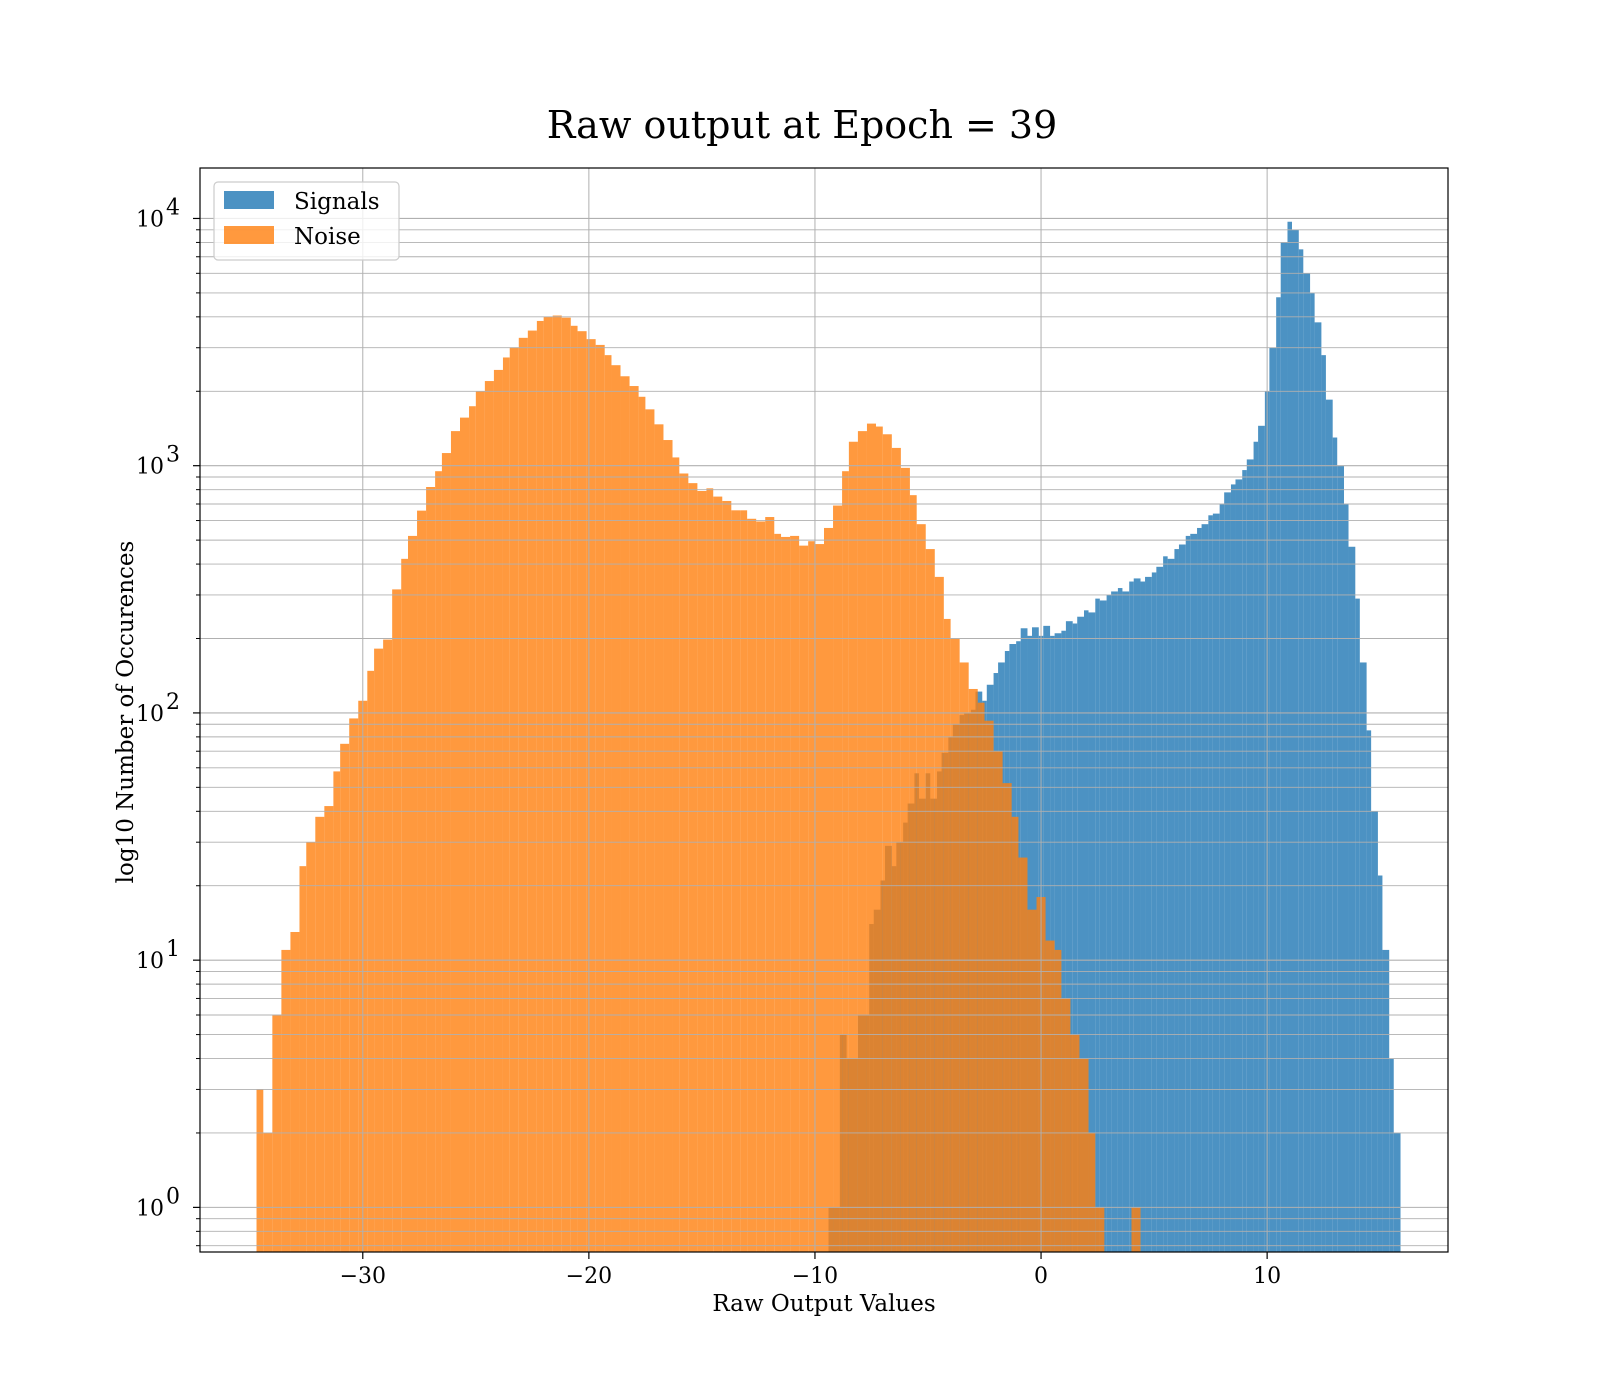  Describe the element at coordinates (173, 702) in the screenshot. I see `y-tick-exponent: 2` at that location.